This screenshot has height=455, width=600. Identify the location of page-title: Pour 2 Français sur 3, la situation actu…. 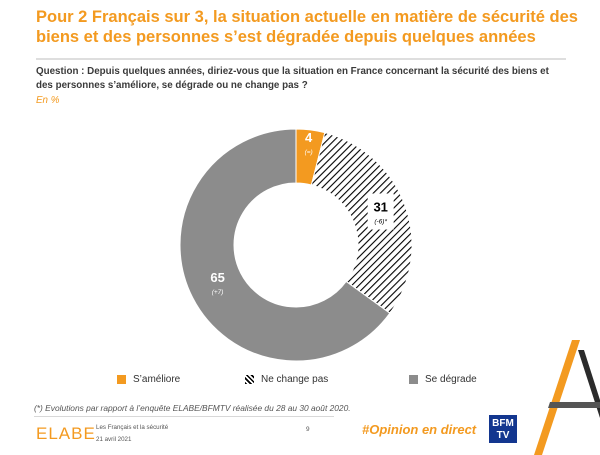
(307, 27).